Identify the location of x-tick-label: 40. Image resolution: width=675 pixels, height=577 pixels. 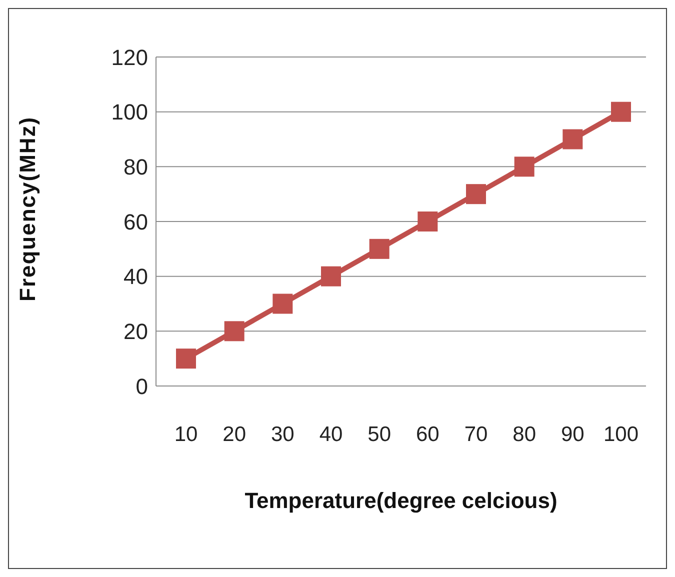
(331, 434).